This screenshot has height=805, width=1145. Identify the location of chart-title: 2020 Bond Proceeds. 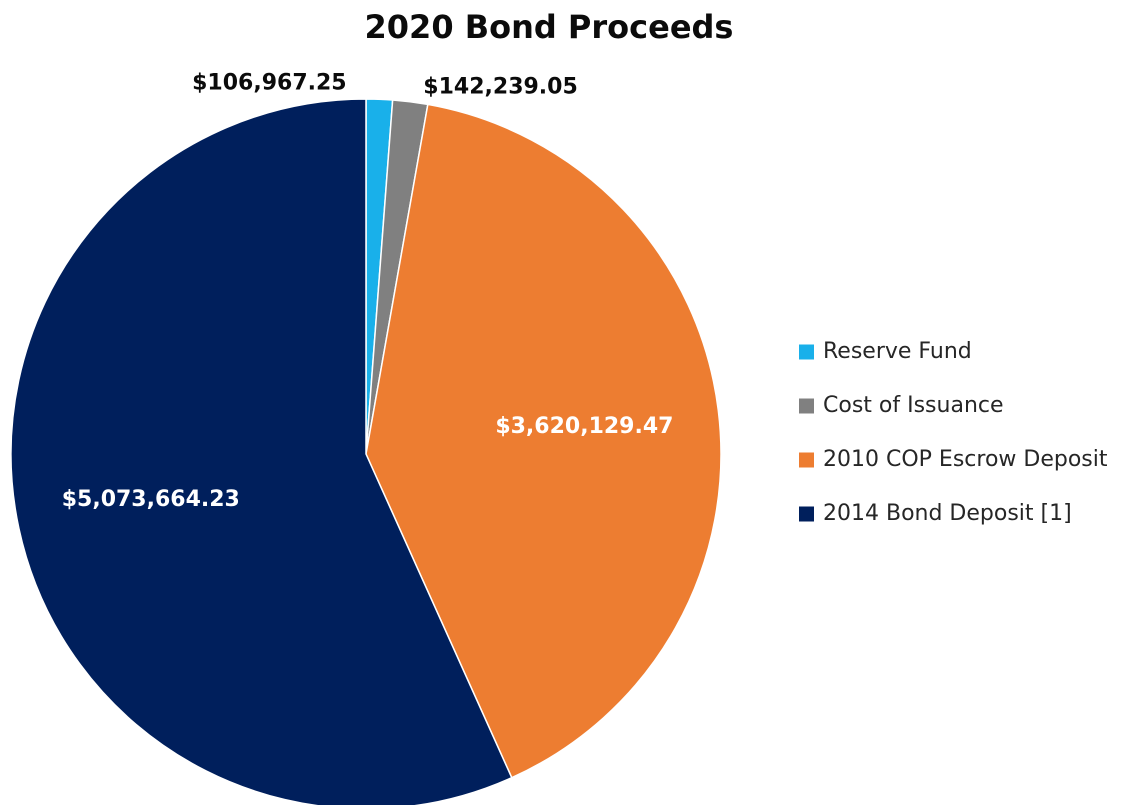
(549, 27).